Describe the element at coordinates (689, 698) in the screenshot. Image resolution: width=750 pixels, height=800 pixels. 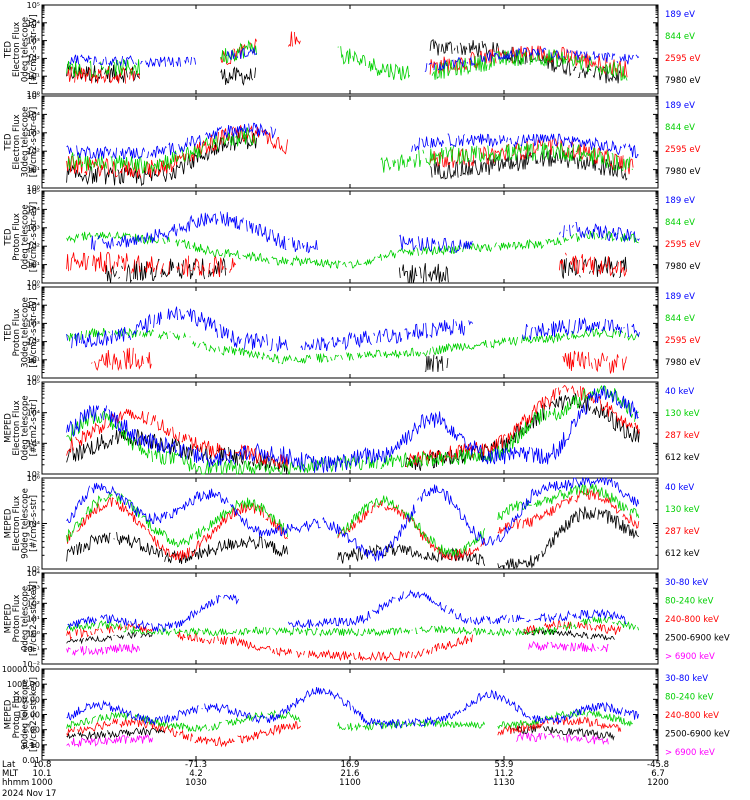
I see `legend-entry: 80-240 keV` at that location.